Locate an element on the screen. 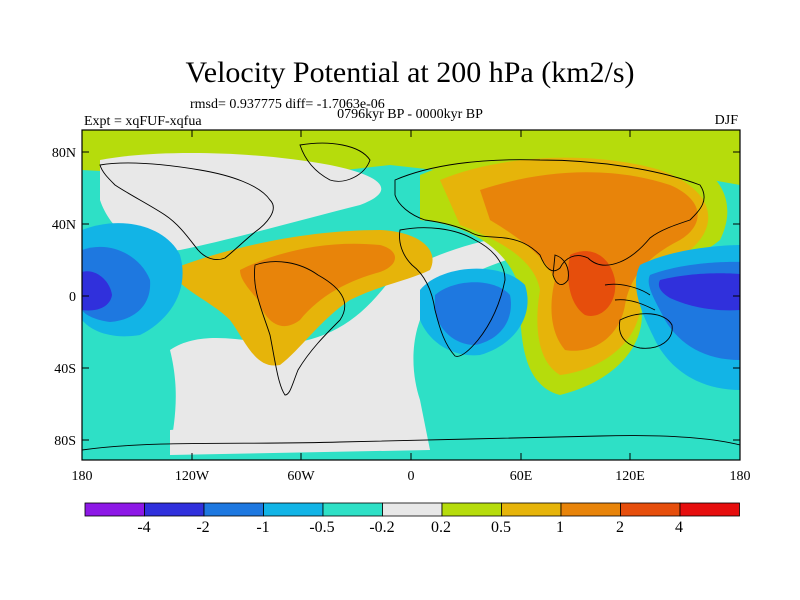 This screenshot has height=600, width=800. period-label: 0796kyr BP - 0000kyr BP is located at coordinates (410, 114).